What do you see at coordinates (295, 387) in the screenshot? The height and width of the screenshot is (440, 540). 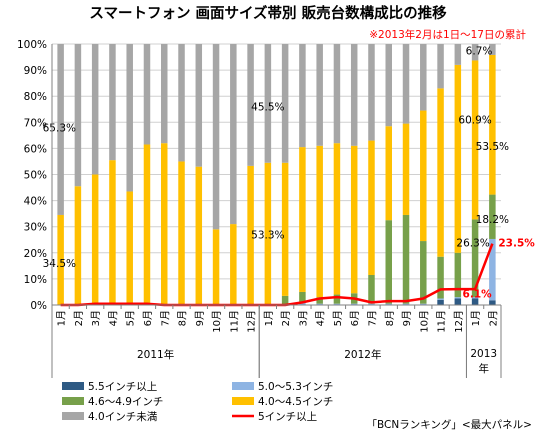 I see `legend-label: 5.0～5.3インチ` at bounding box center [295, 387].